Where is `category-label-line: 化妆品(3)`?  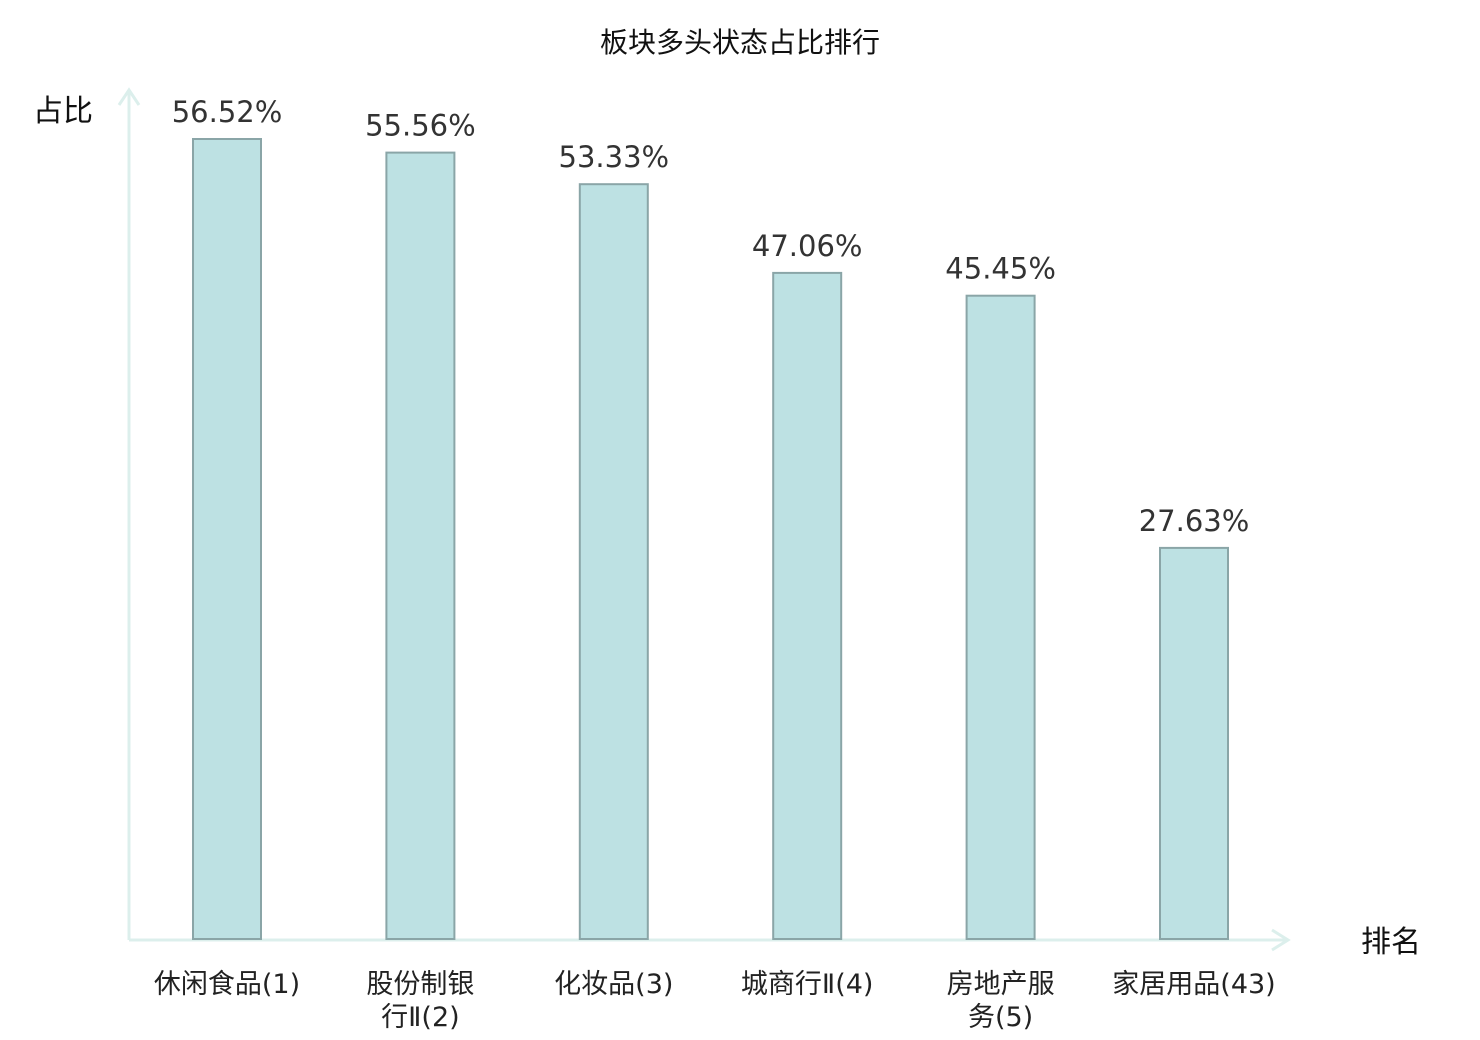
category-label-line: 化妆品(3) is located at coordinates (613, 984).